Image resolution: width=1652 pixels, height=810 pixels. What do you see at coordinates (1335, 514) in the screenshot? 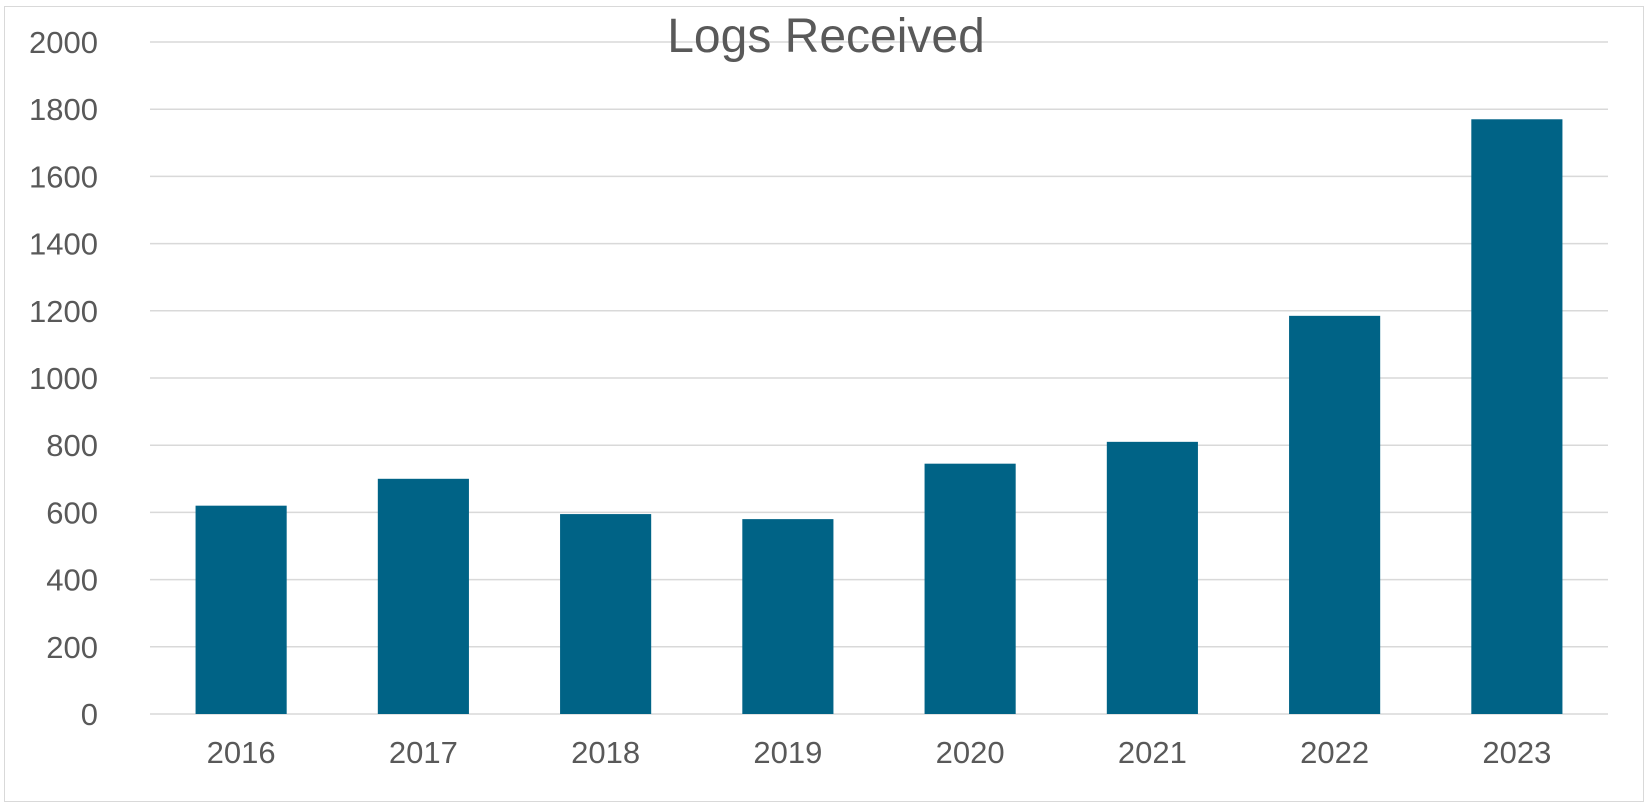
I see `bar-2022` at bounding box center [1335, 514].